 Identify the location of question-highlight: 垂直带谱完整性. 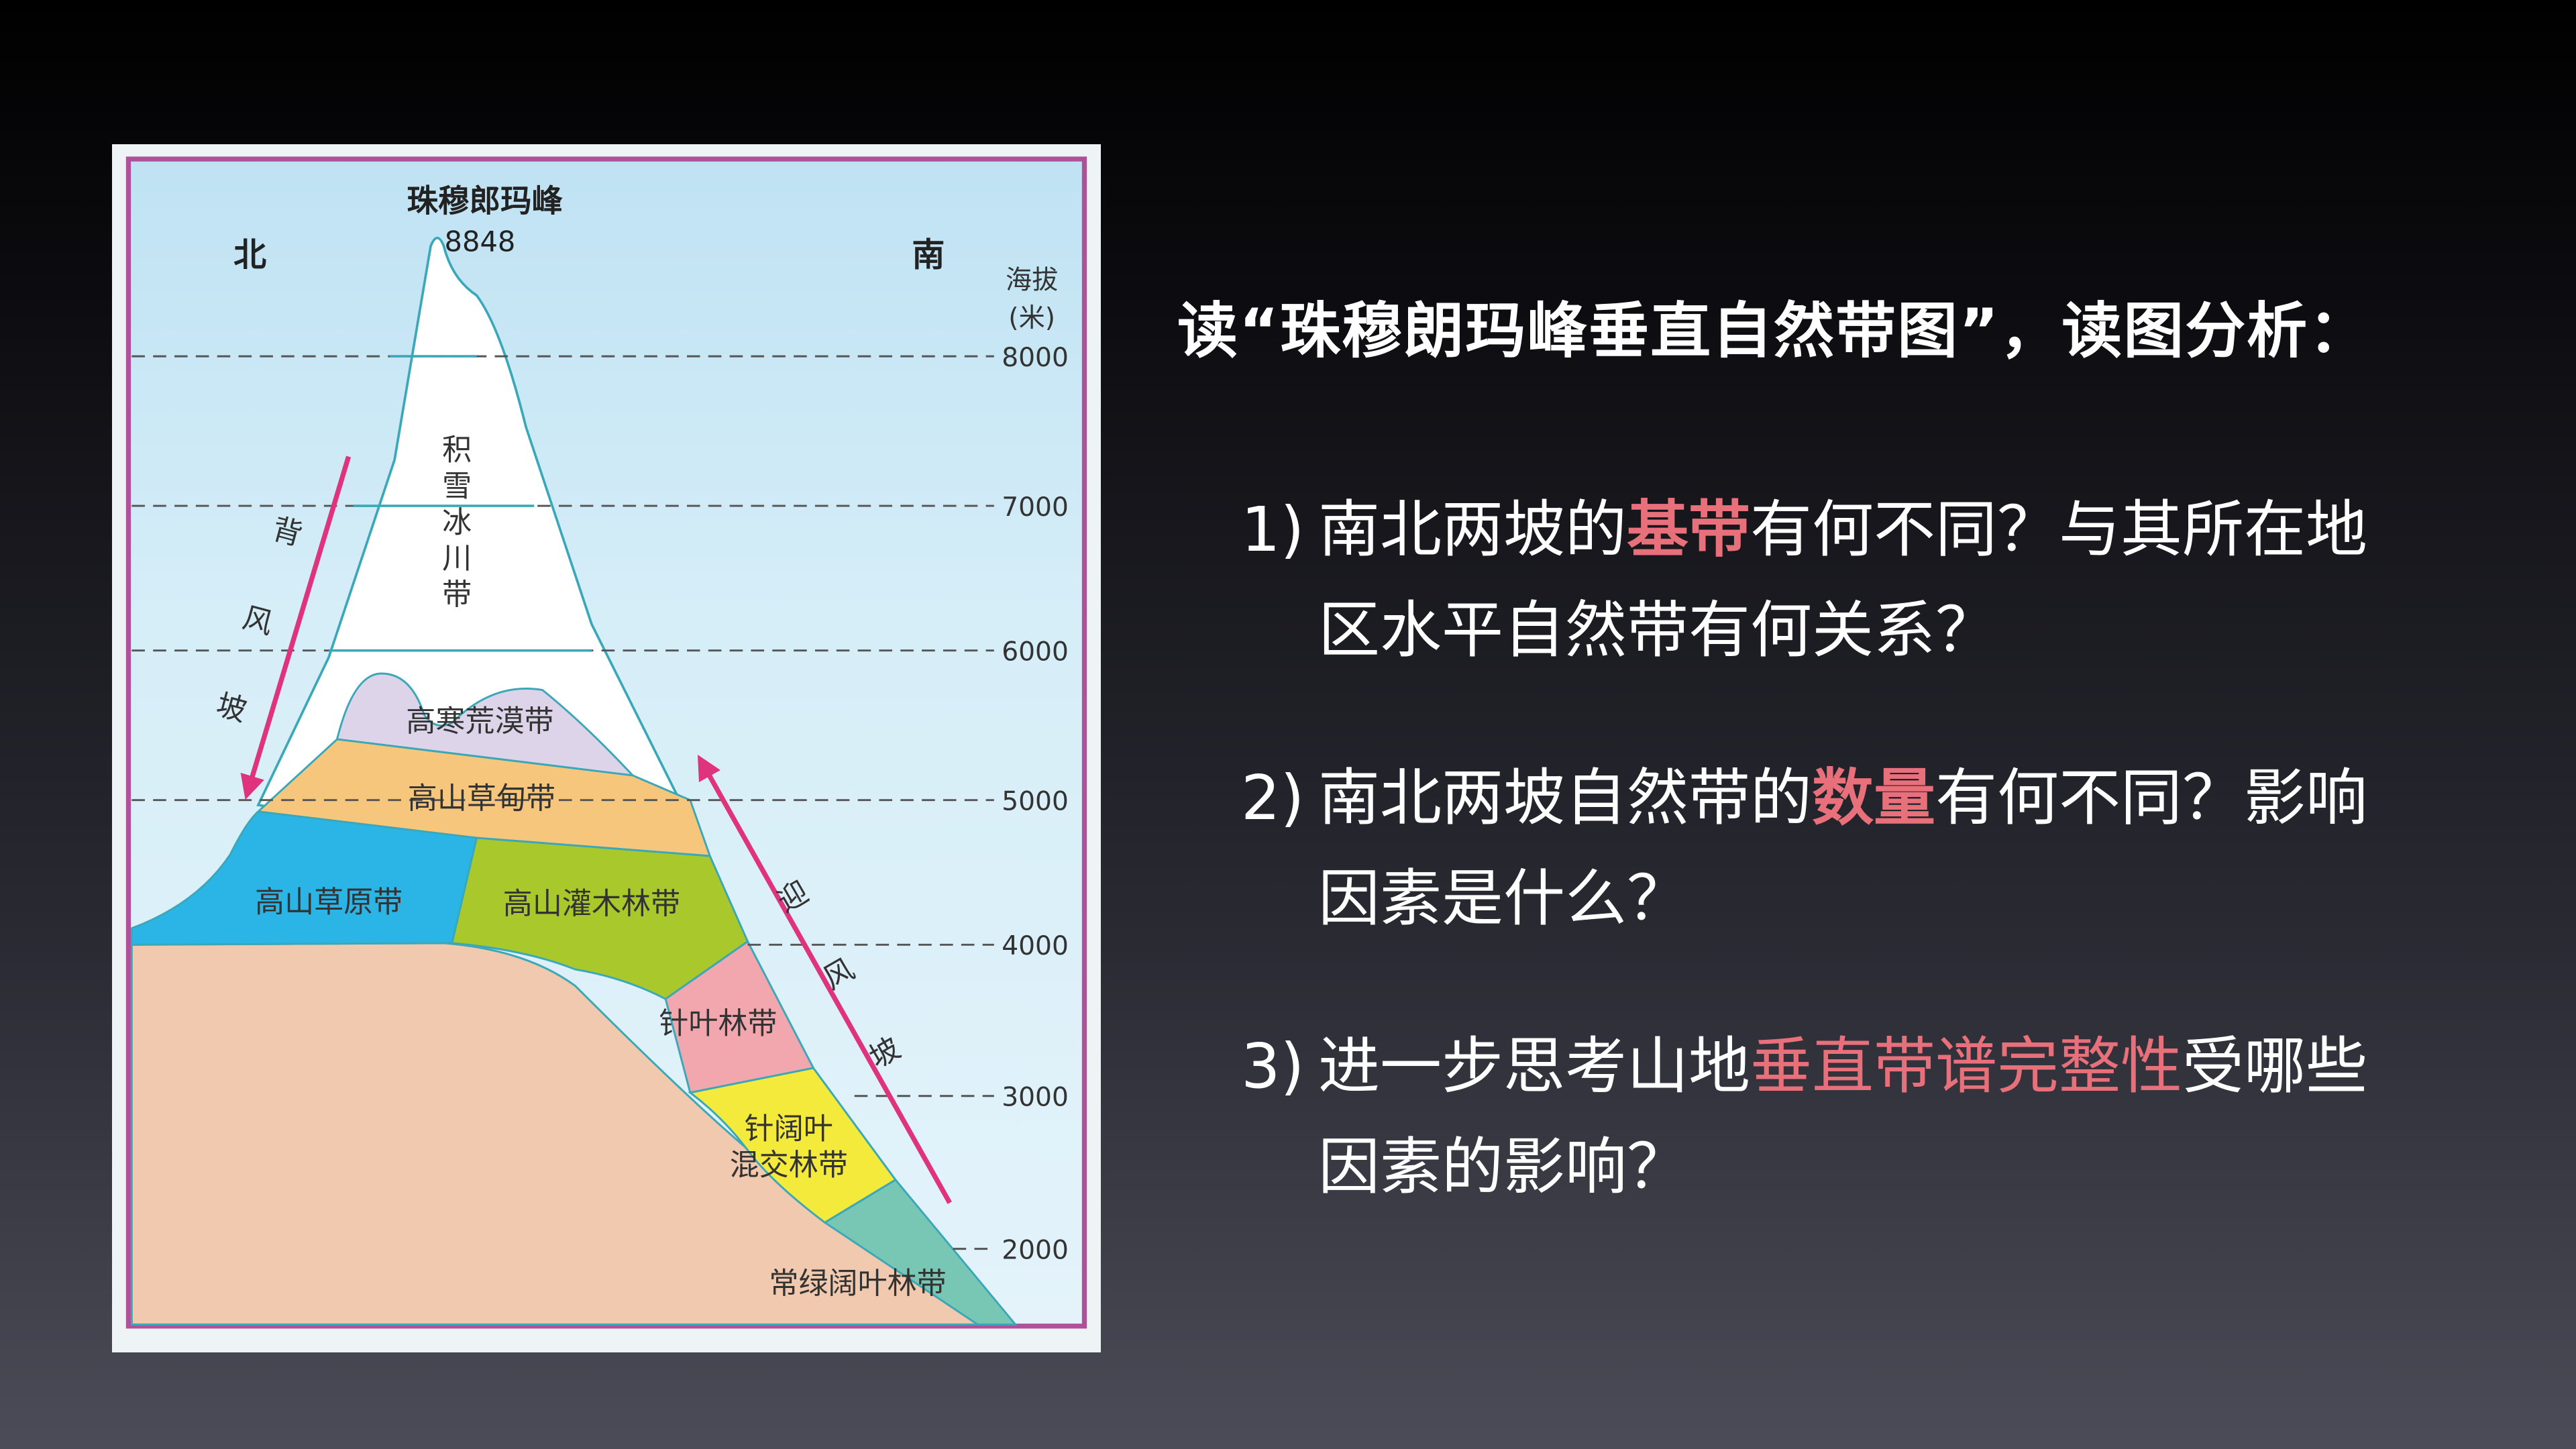
(1966, 1066).